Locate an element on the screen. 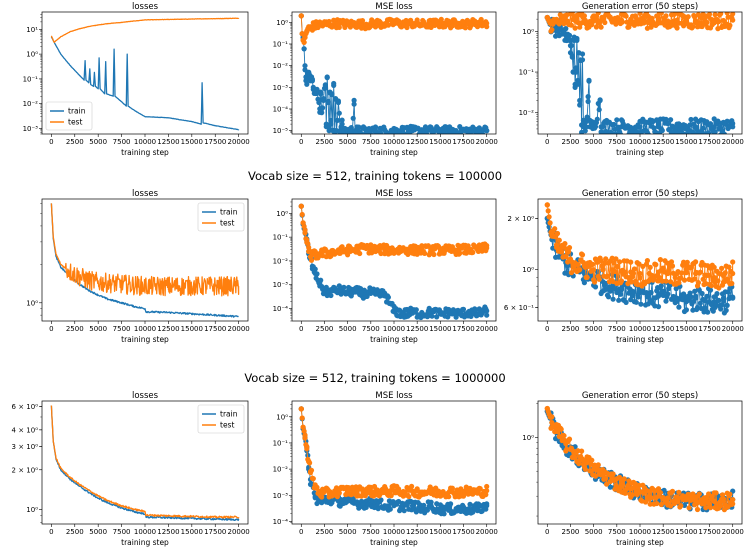  series-line-test is located at coordinates (145, 30).